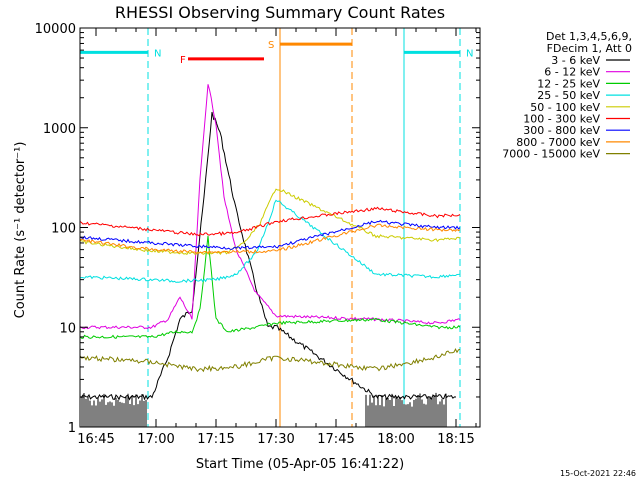  I want to click on legend-label: 7000 - 15000 keV, so click(551, 154).